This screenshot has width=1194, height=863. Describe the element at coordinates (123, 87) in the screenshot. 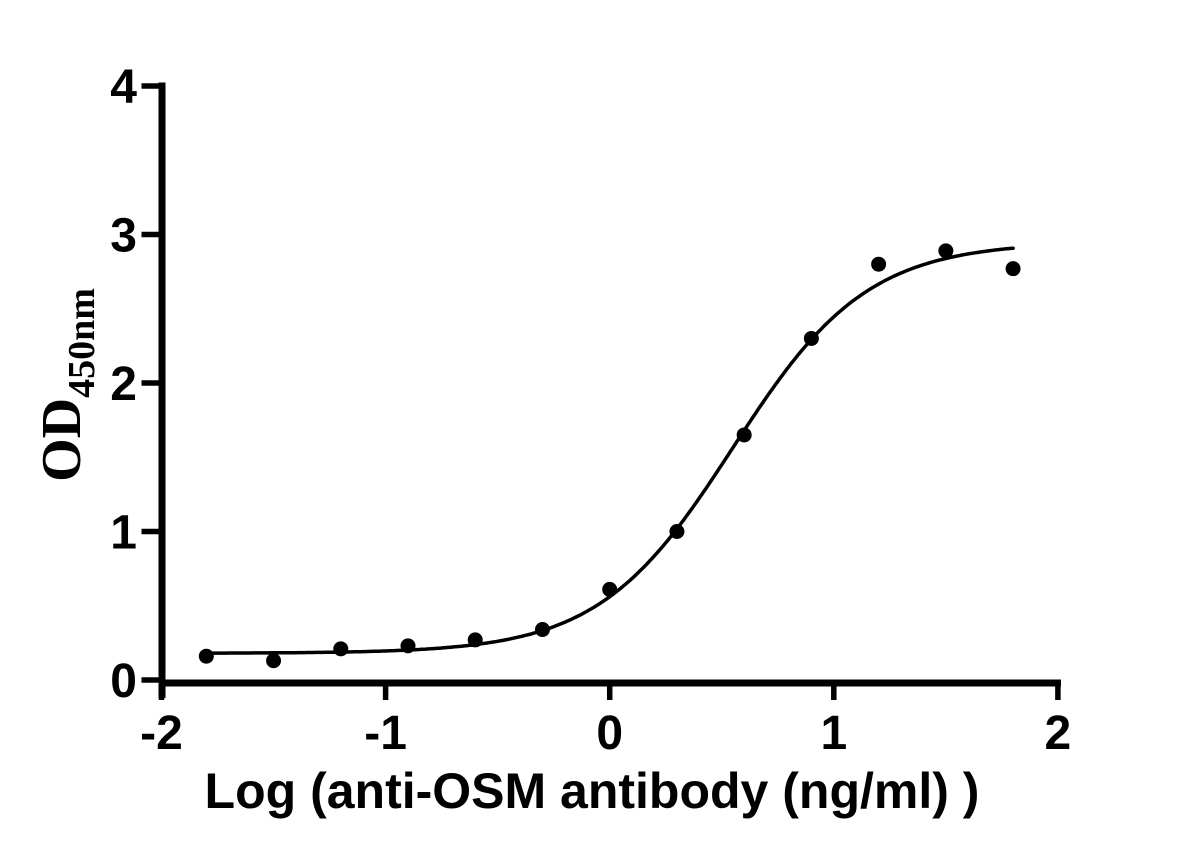

I see `y-tick-label: 4` at that location.